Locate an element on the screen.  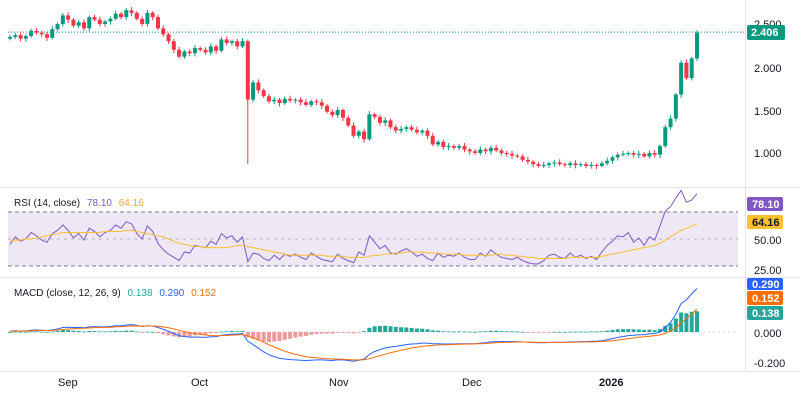
current-price-badge is located at coordinates (766, 32).